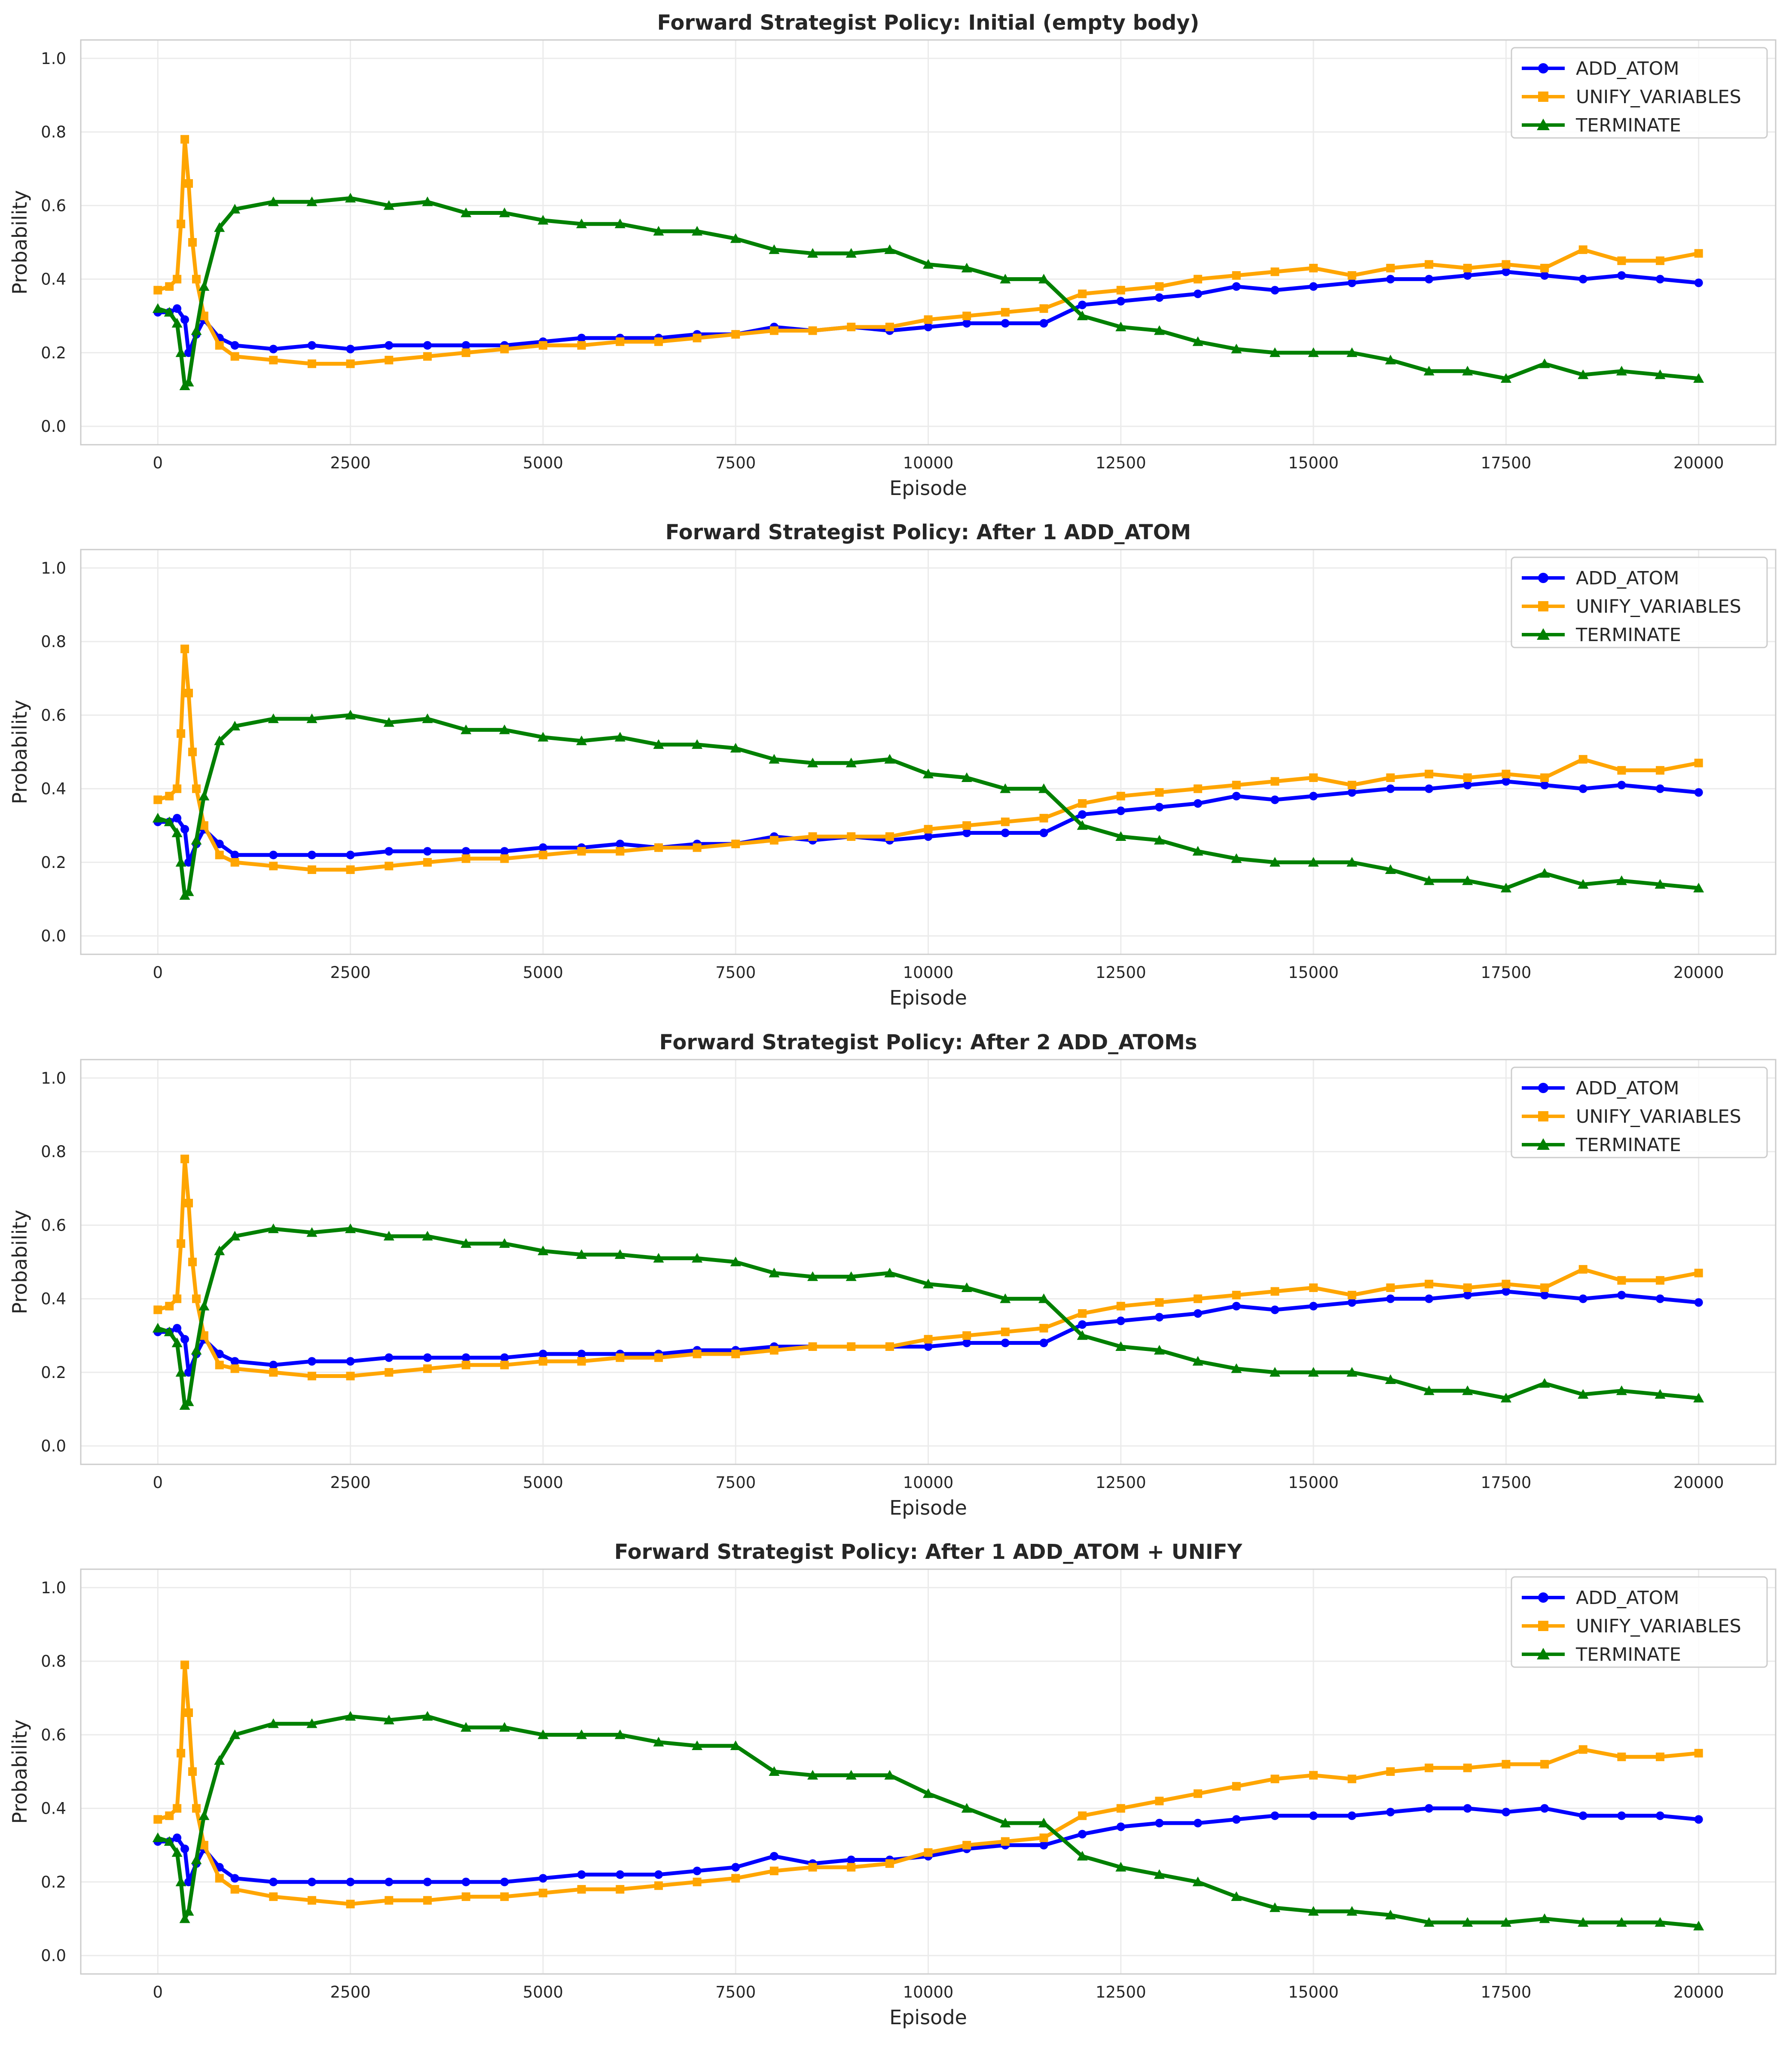 This screenshot has width=1792, height=2047. I want to click on x-tick-label: 17500, so click(1507, 1482).